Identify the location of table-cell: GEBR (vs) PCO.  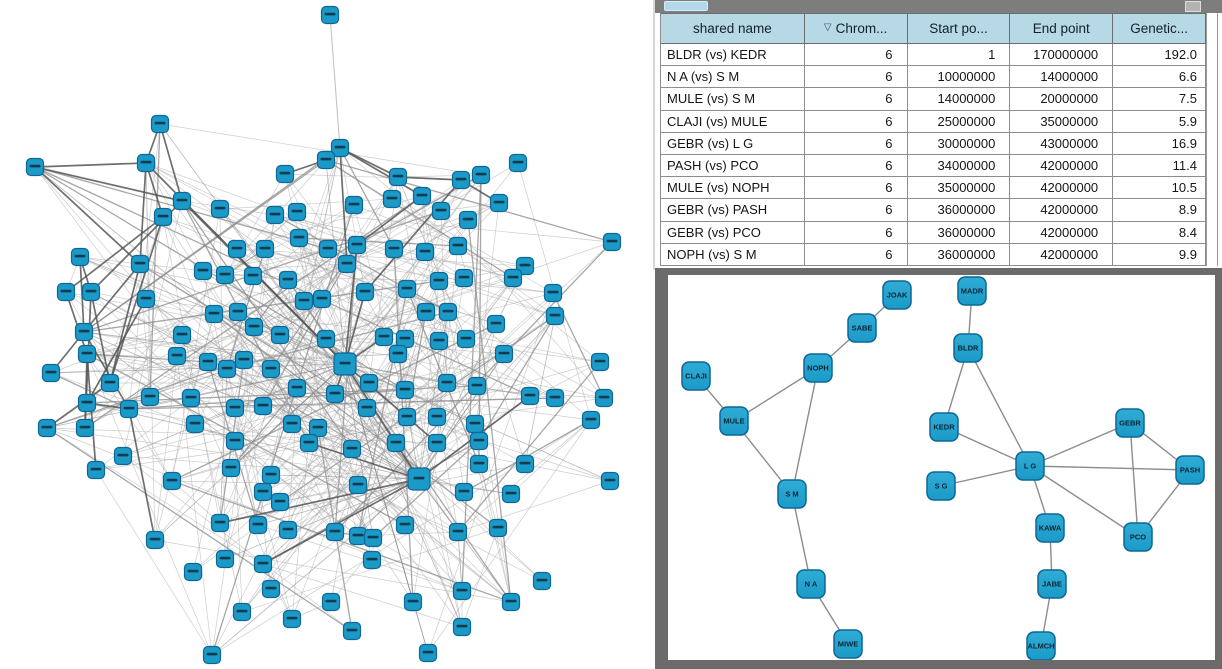
(733, 232).